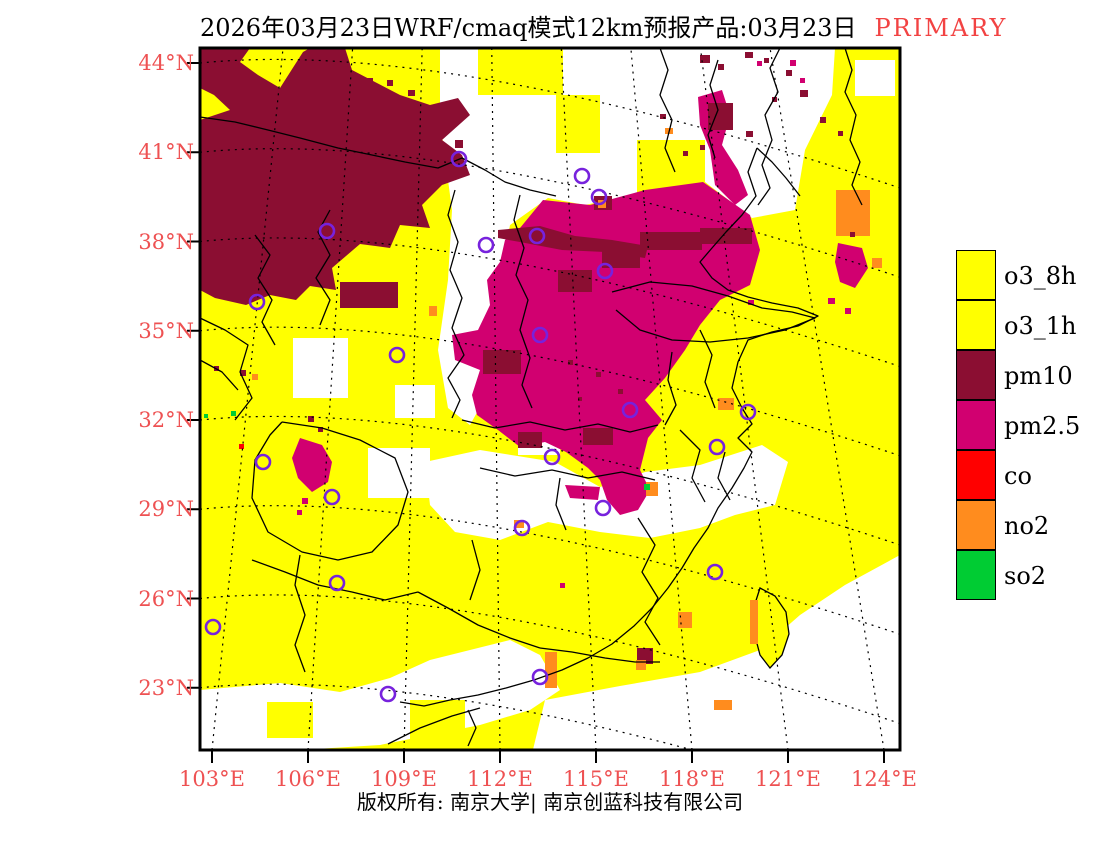  What do you see at coordinates (241, 446) in the screenshot?
I see `map-patch-red` at bounding box center [241, 446].